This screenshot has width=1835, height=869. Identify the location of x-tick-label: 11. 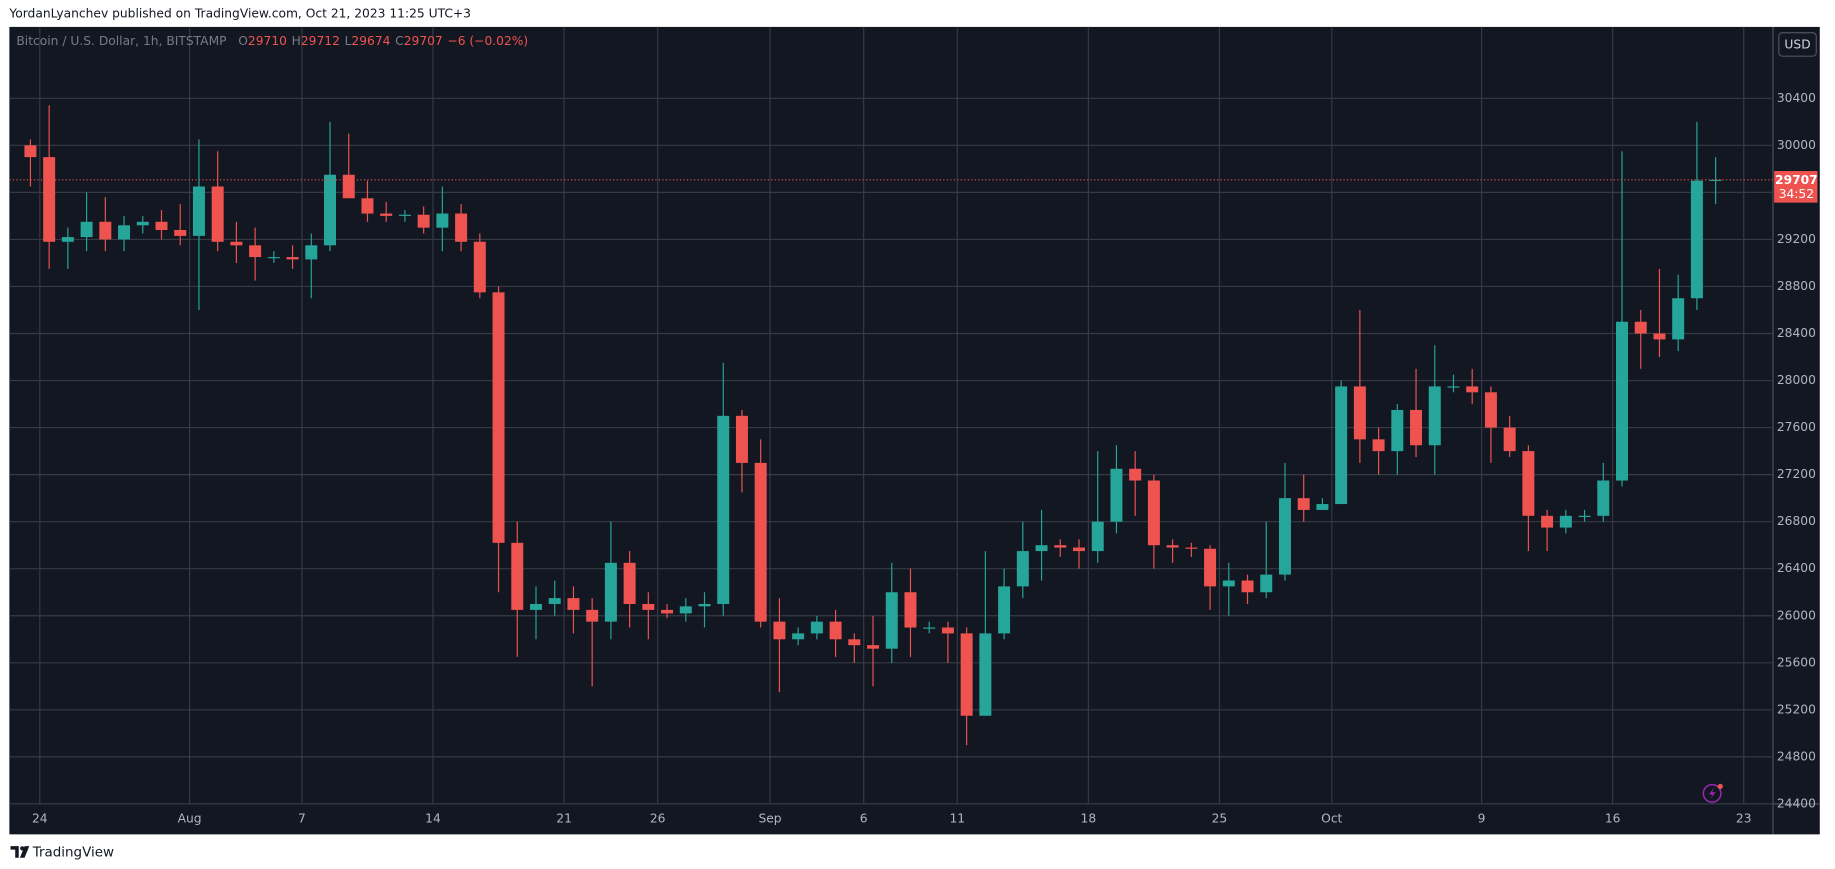
(957, 819).